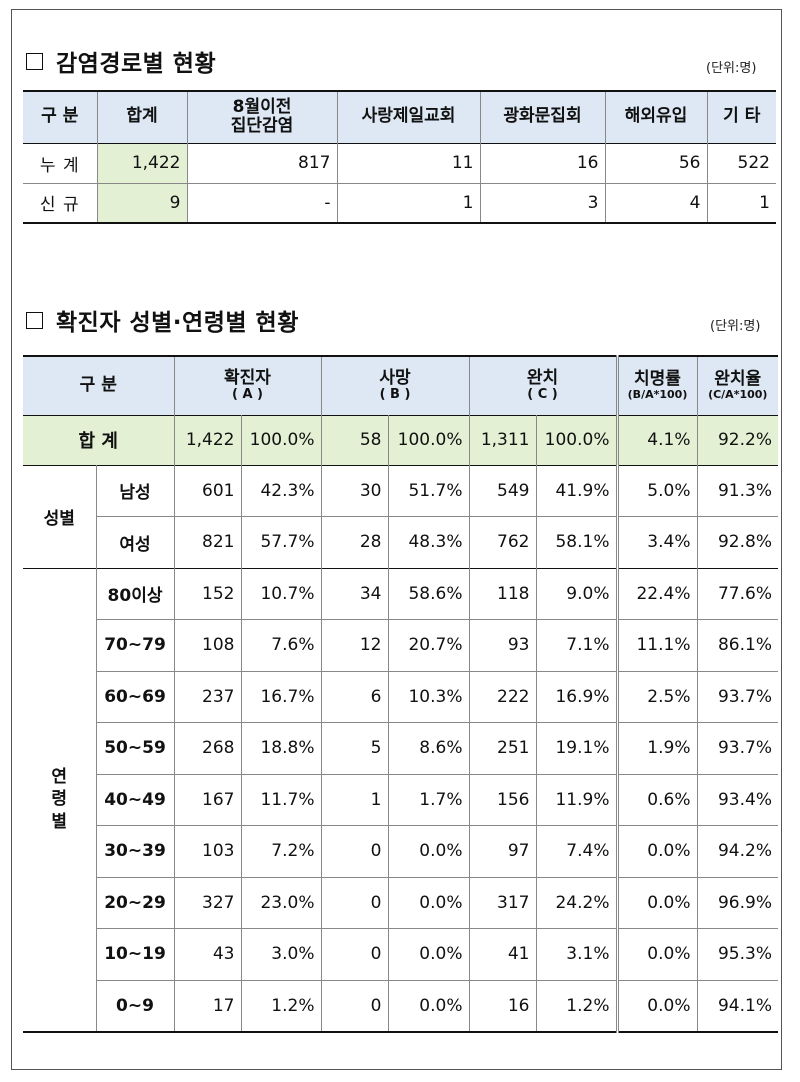 Image resolution: width=800 pixels, height=1082 pixels. I want to click on table-cell: 2.5%, so click(657, 697).